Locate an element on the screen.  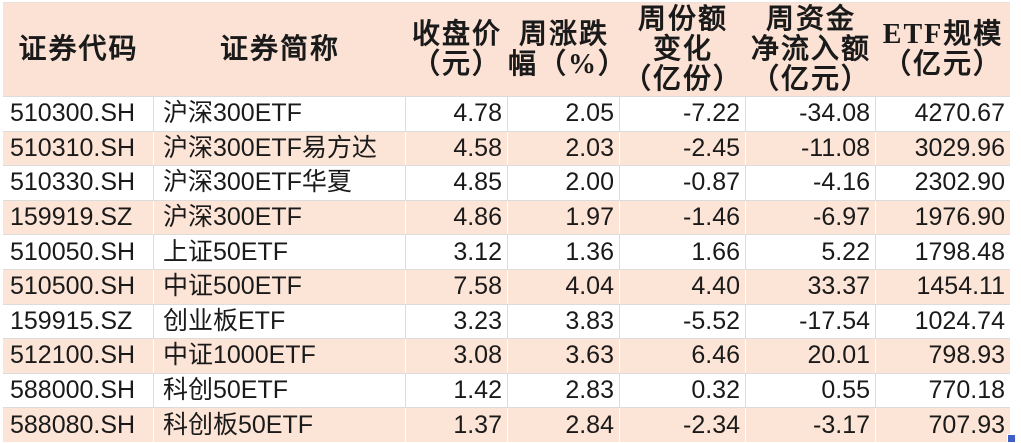
cell-weekly-change: 1.97 is located at coordinates (564, 217).